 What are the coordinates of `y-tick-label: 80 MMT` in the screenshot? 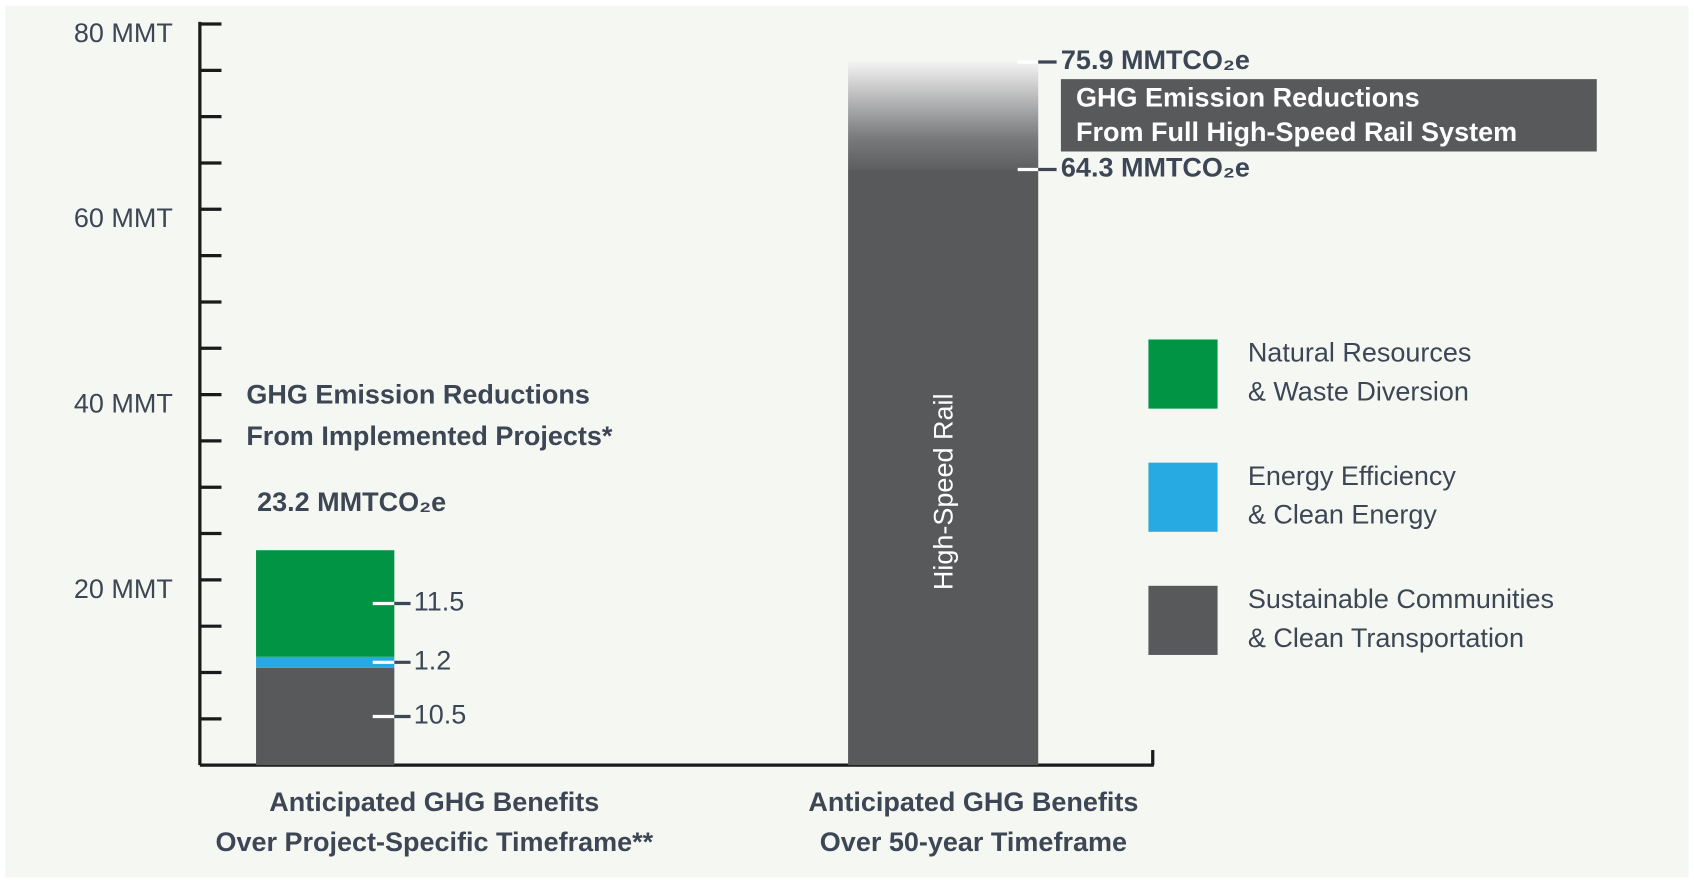 It's located at (123, 33).